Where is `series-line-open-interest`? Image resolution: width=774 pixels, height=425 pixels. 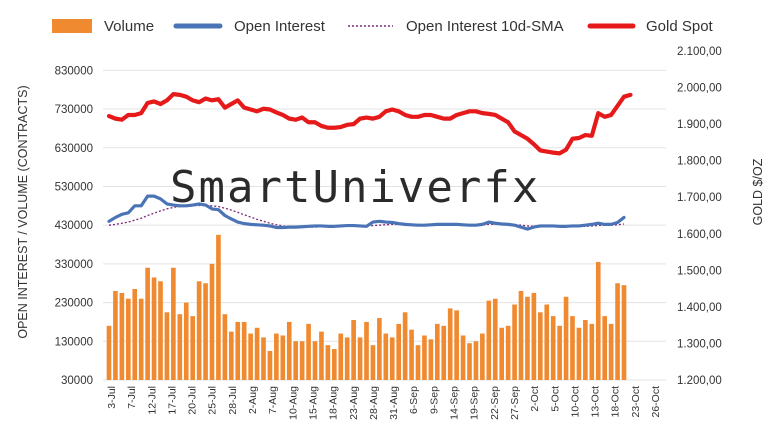 series-line-open-interest is located at coordinates (366, 212).